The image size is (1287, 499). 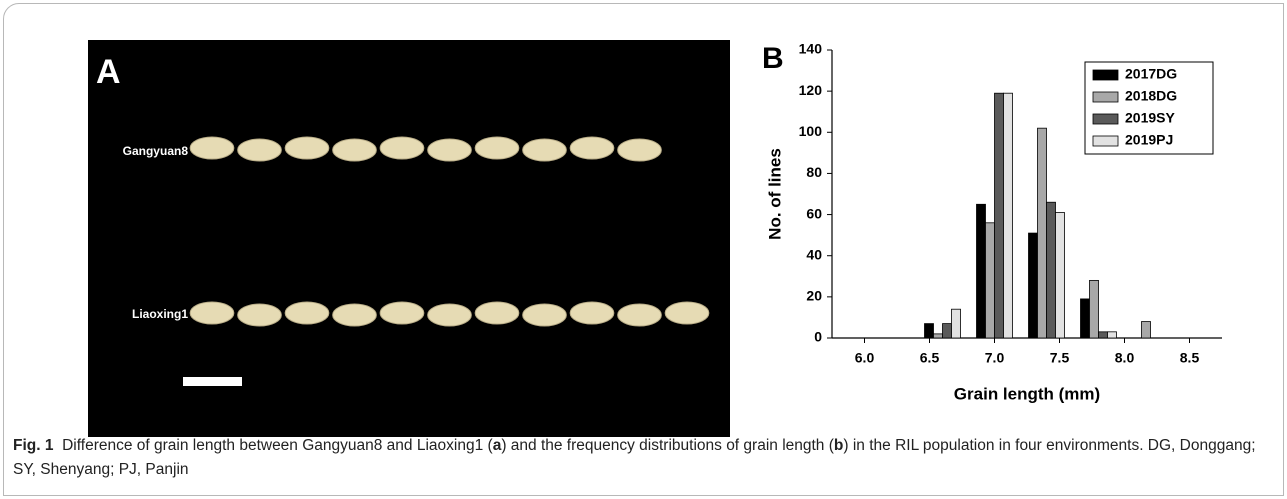 I want to click on caption-label: Fig. 1, so click(x=33, y=445).